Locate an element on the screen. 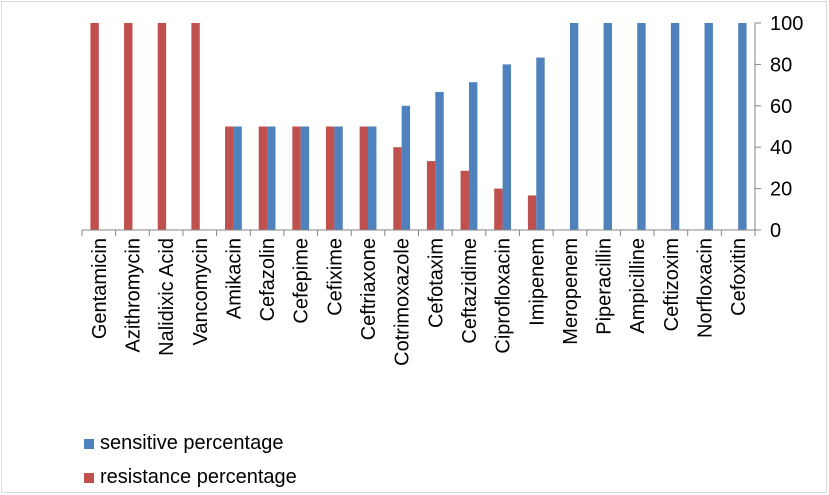 This screenshot has width=829, height=495. legend-item-resistance: resistance percentage is located at coordinates (190, 477).